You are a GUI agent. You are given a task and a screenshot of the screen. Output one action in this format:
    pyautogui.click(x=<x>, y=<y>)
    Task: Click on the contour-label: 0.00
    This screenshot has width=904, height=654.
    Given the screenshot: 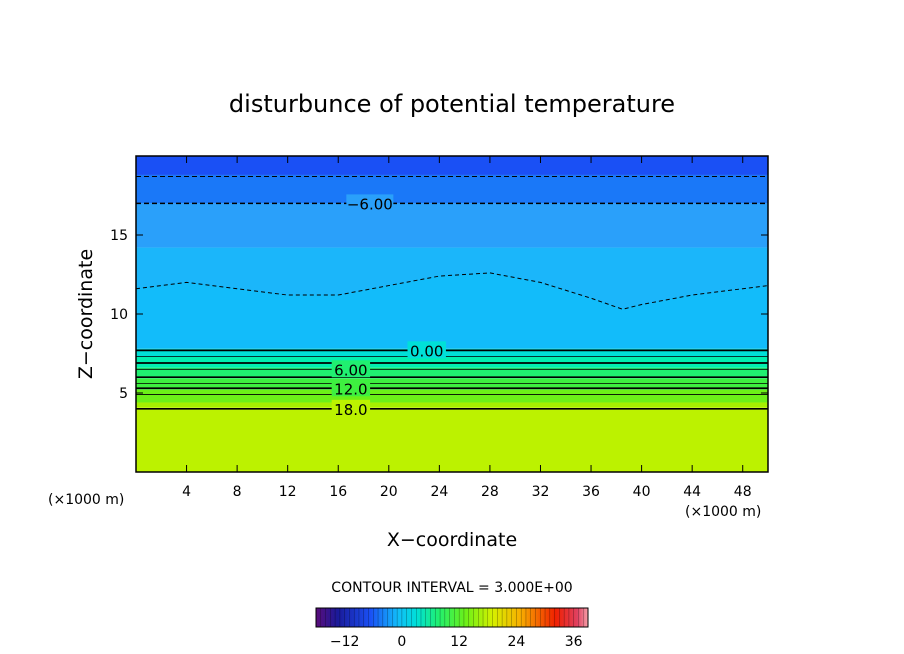 What is the action you would take?
    pyautogui.click(x=426, y=351)
    